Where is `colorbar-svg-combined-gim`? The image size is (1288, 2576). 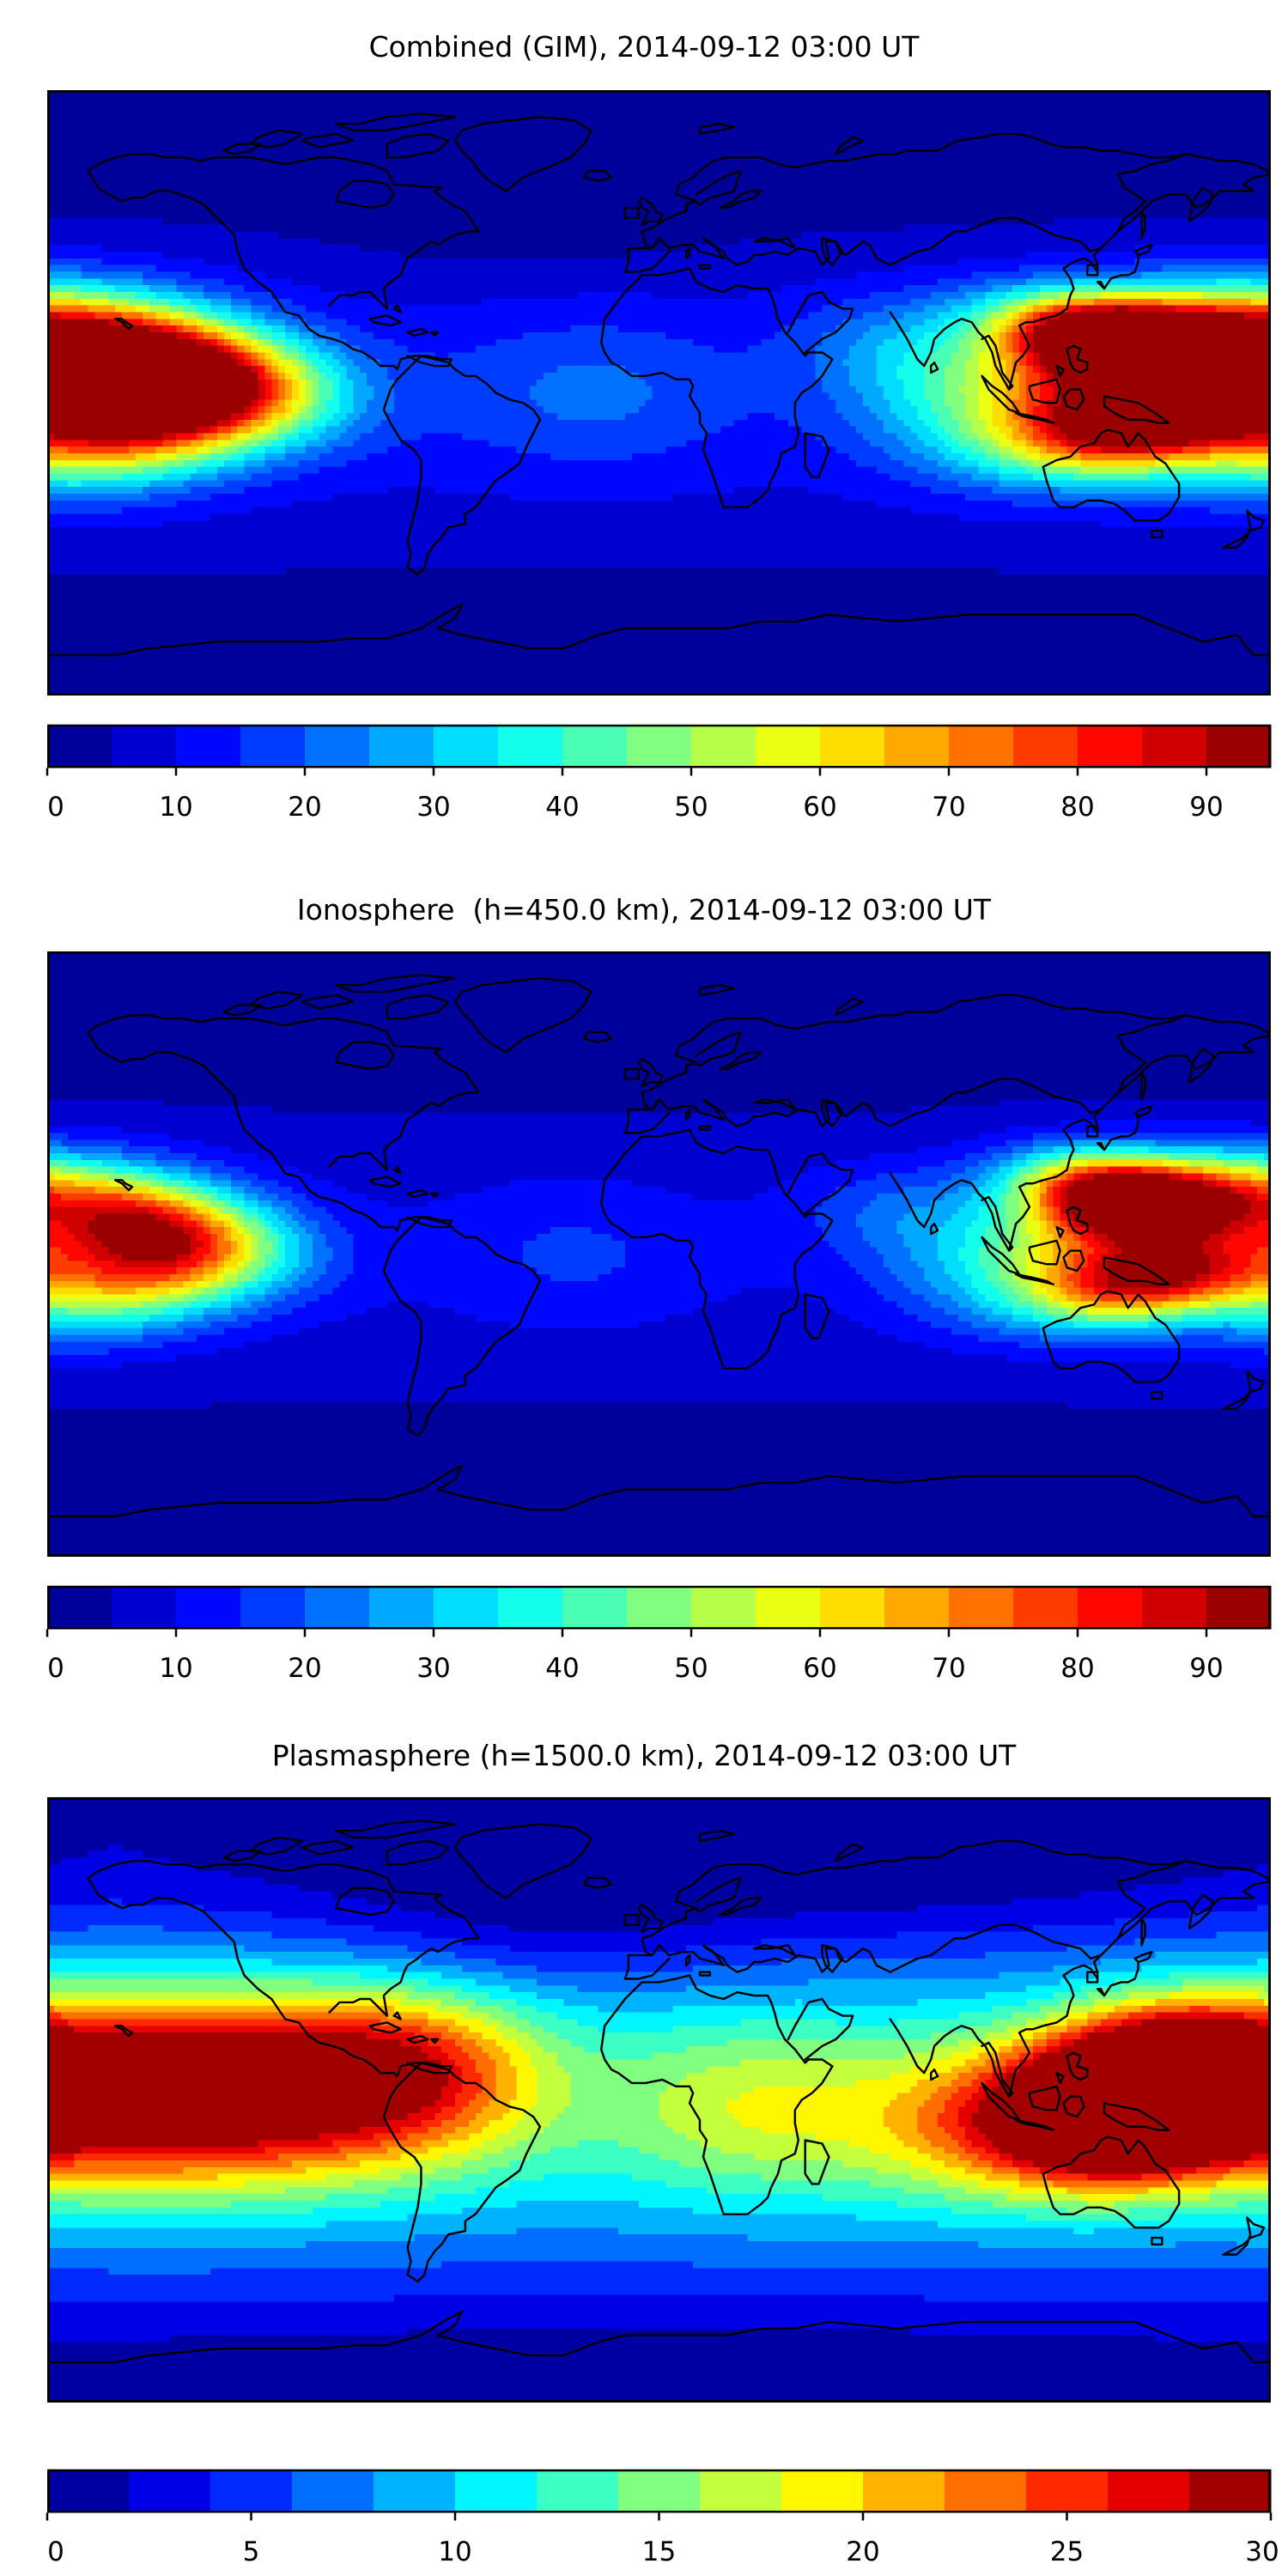
colorbar-svg-combined-gim is located at coordinates (659, 750).